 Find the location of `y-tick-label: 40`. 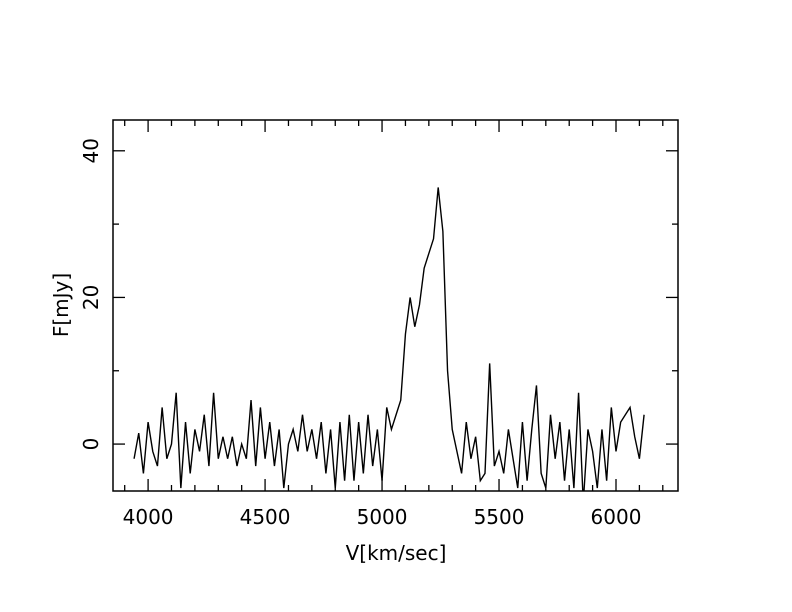

y-tick-label: 40 is located at coordinates (91, 150).